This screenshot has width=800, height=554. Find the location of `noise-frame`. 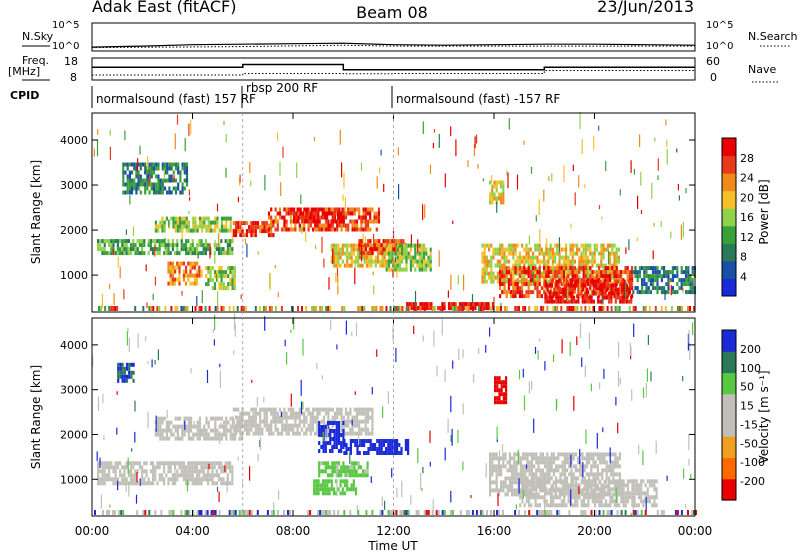

noise-frame is located at coordinates (393, 37).